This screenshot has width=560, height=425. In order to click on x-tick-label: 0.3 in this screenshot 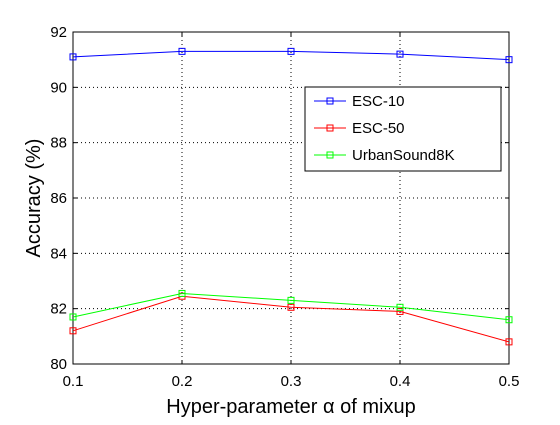, I will do `click(291, 381)`.